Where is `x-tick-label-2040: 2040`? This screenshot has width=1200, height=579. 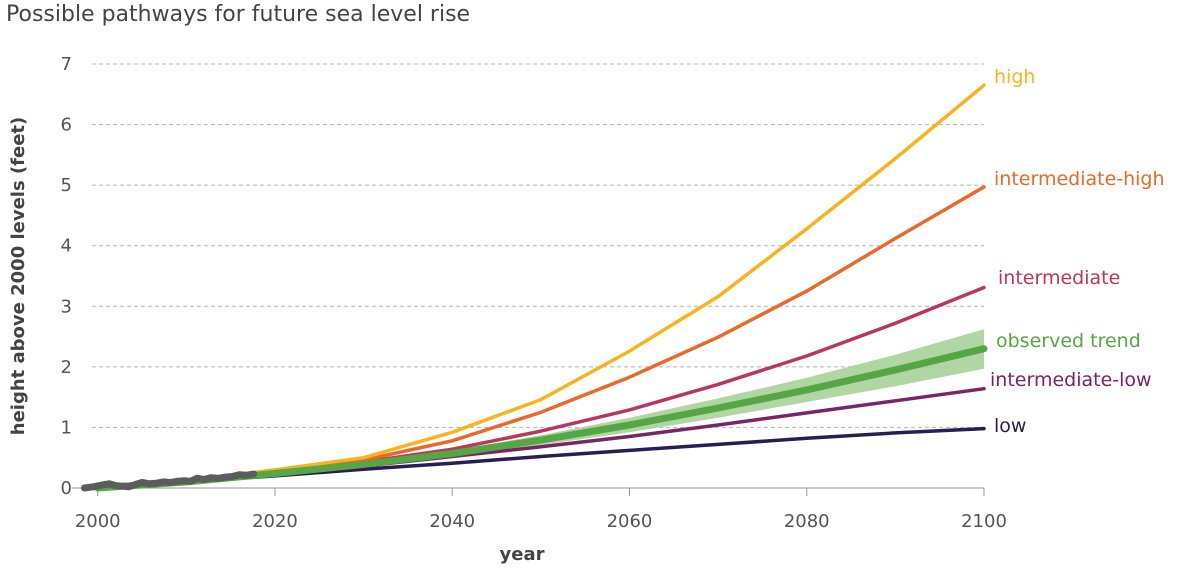 x-tick-label-2040: 2040 is located at coordinates (452, 521).